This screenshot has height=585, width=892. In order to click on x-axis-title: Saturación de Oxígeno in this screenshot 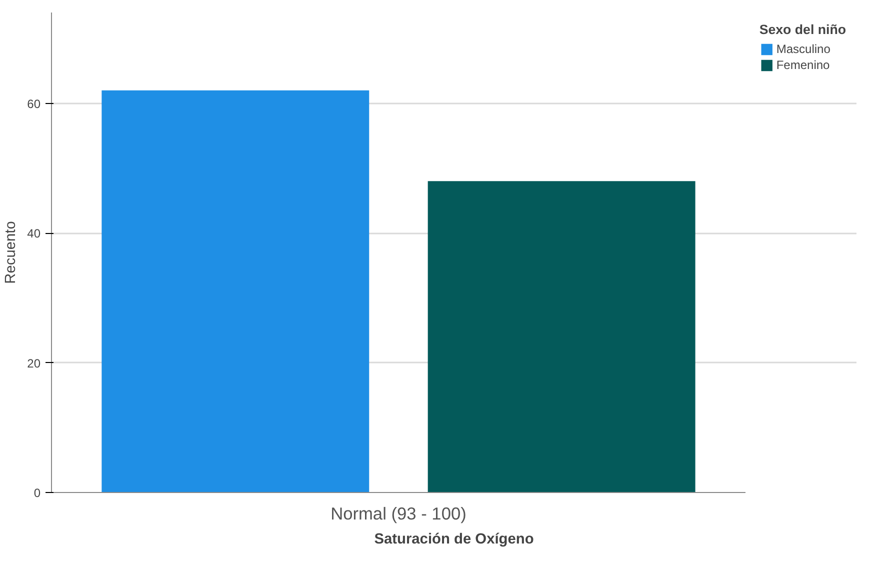, I will do `click(454, 540)`.